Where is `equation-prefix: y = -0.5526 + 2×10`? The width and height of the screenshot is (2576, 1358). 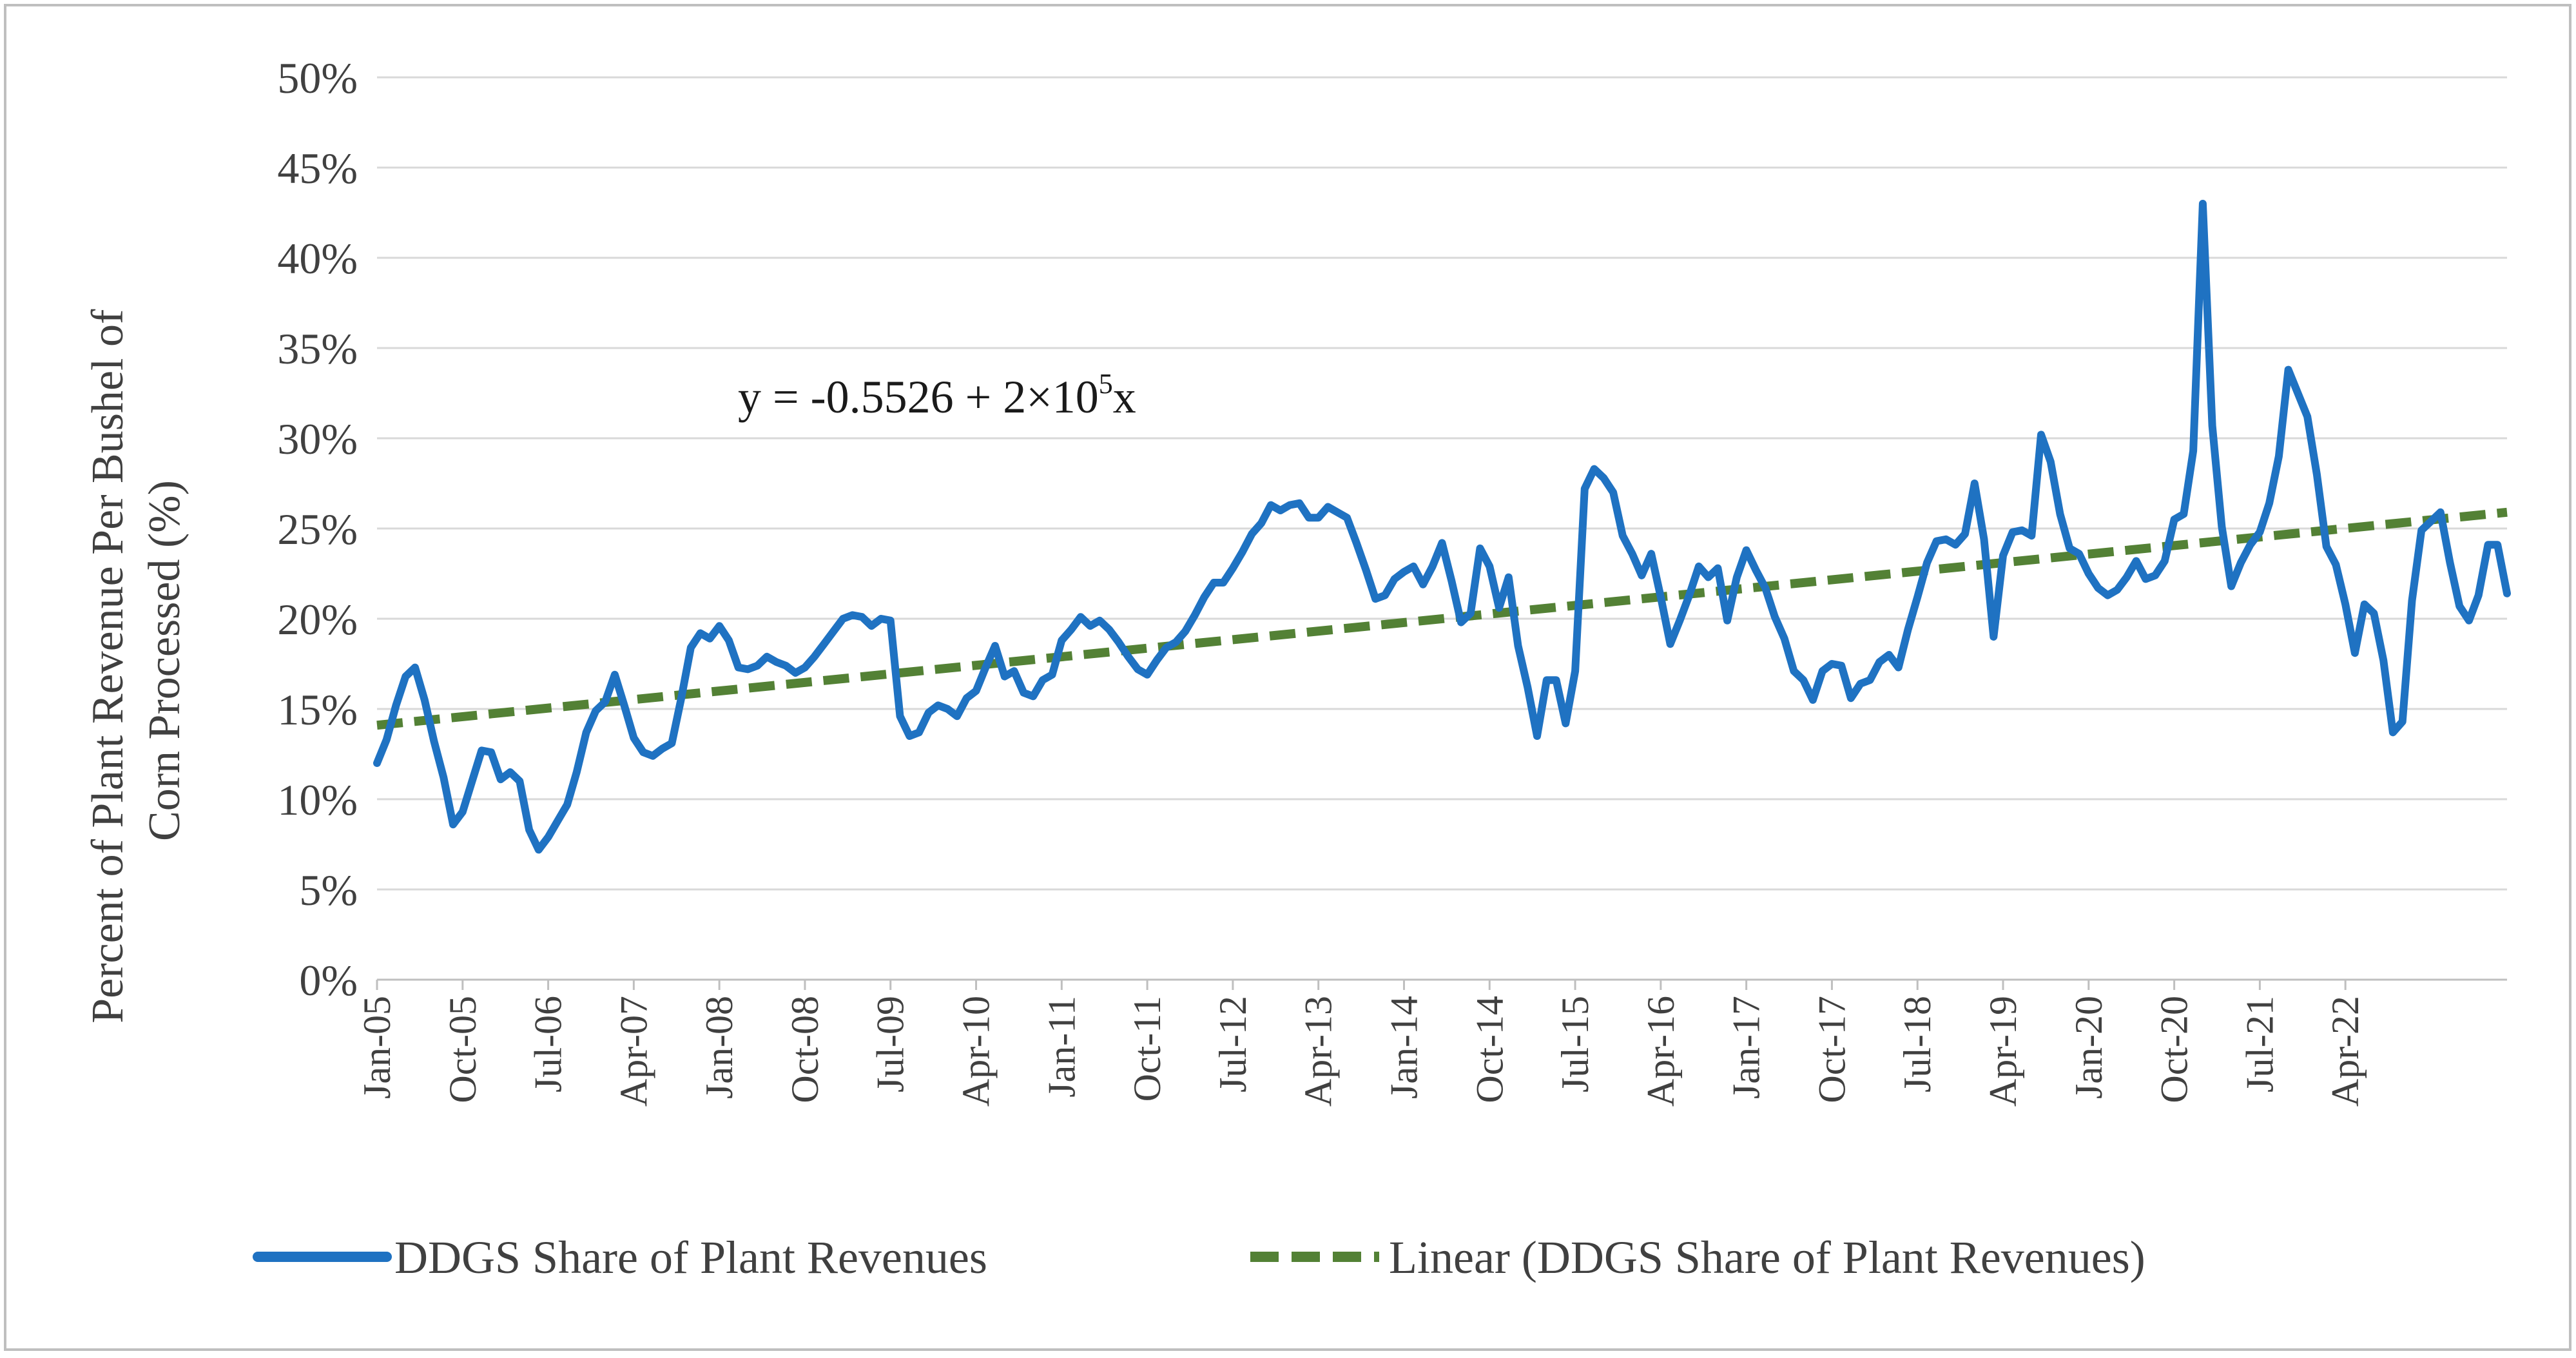 equation-prefix: y = -0.5526 + 2×10 is located at coordinates (918, 397).